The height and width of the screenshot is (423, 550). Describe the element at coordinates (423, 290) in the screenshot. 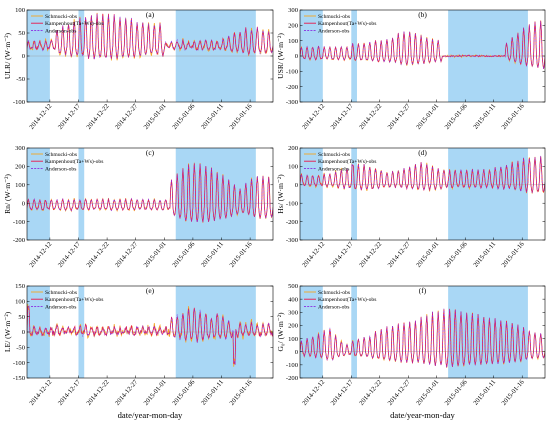

I see `panel-label: (f)` at that location.